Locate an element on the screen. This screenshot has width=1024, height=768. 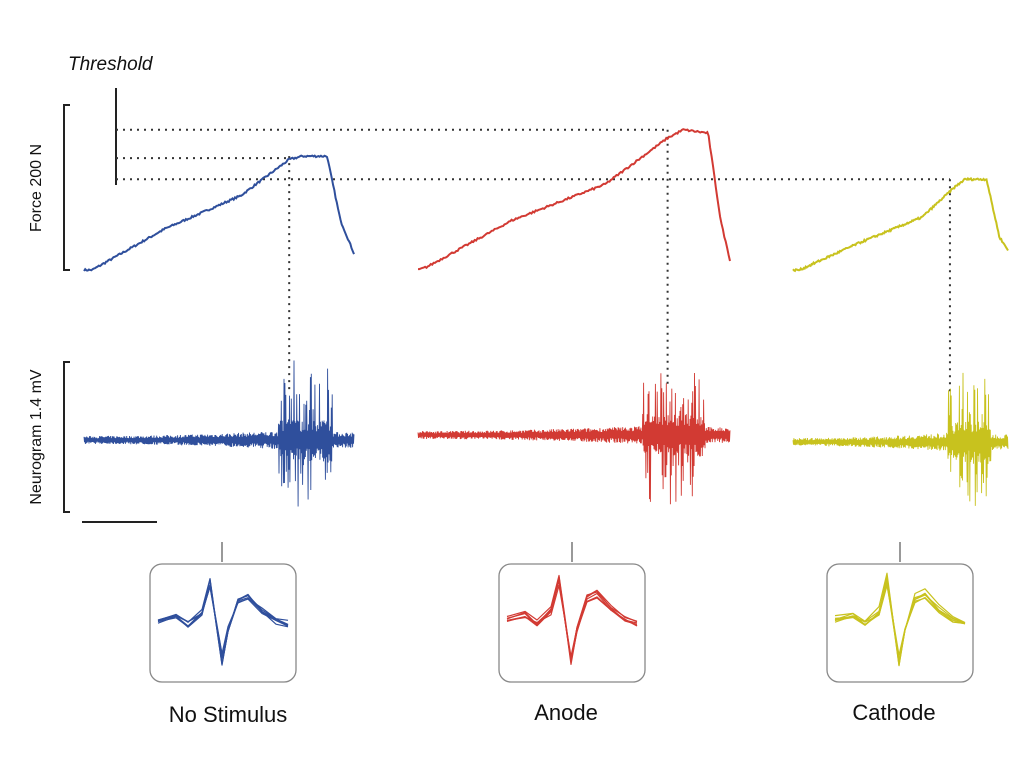
neurogram-axis-label: Neurogram 1.4 mV is located at coordinates (36, 436).